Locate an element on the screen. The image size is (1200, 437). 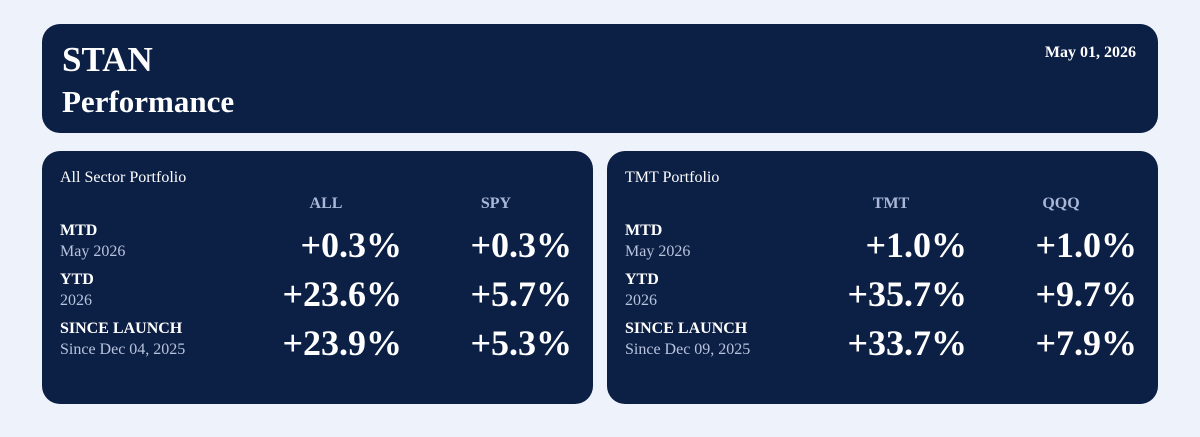
return-value: +9.7% is located at coordinates (1086, 294).